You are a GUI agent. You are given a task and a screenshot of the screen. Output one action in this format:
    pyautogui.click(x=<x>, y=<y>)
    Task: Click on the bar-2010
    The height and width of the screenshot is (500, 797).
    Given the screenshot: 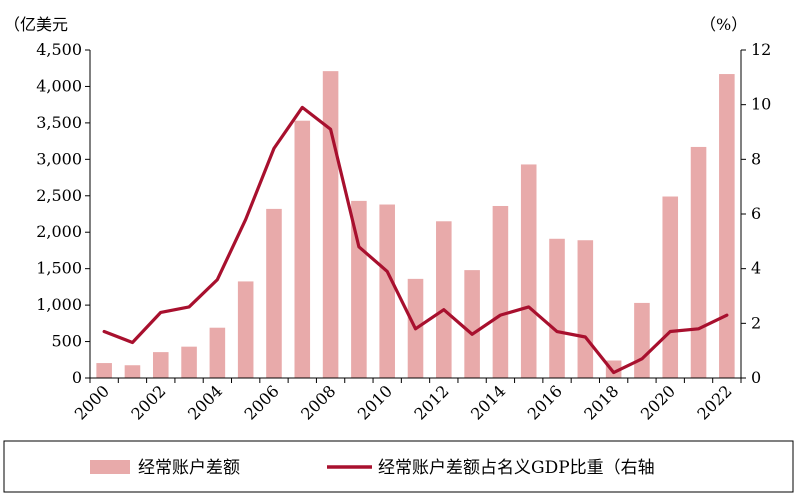 What is the action you would take?
    pyautogui.click(x=387, y=291)
    